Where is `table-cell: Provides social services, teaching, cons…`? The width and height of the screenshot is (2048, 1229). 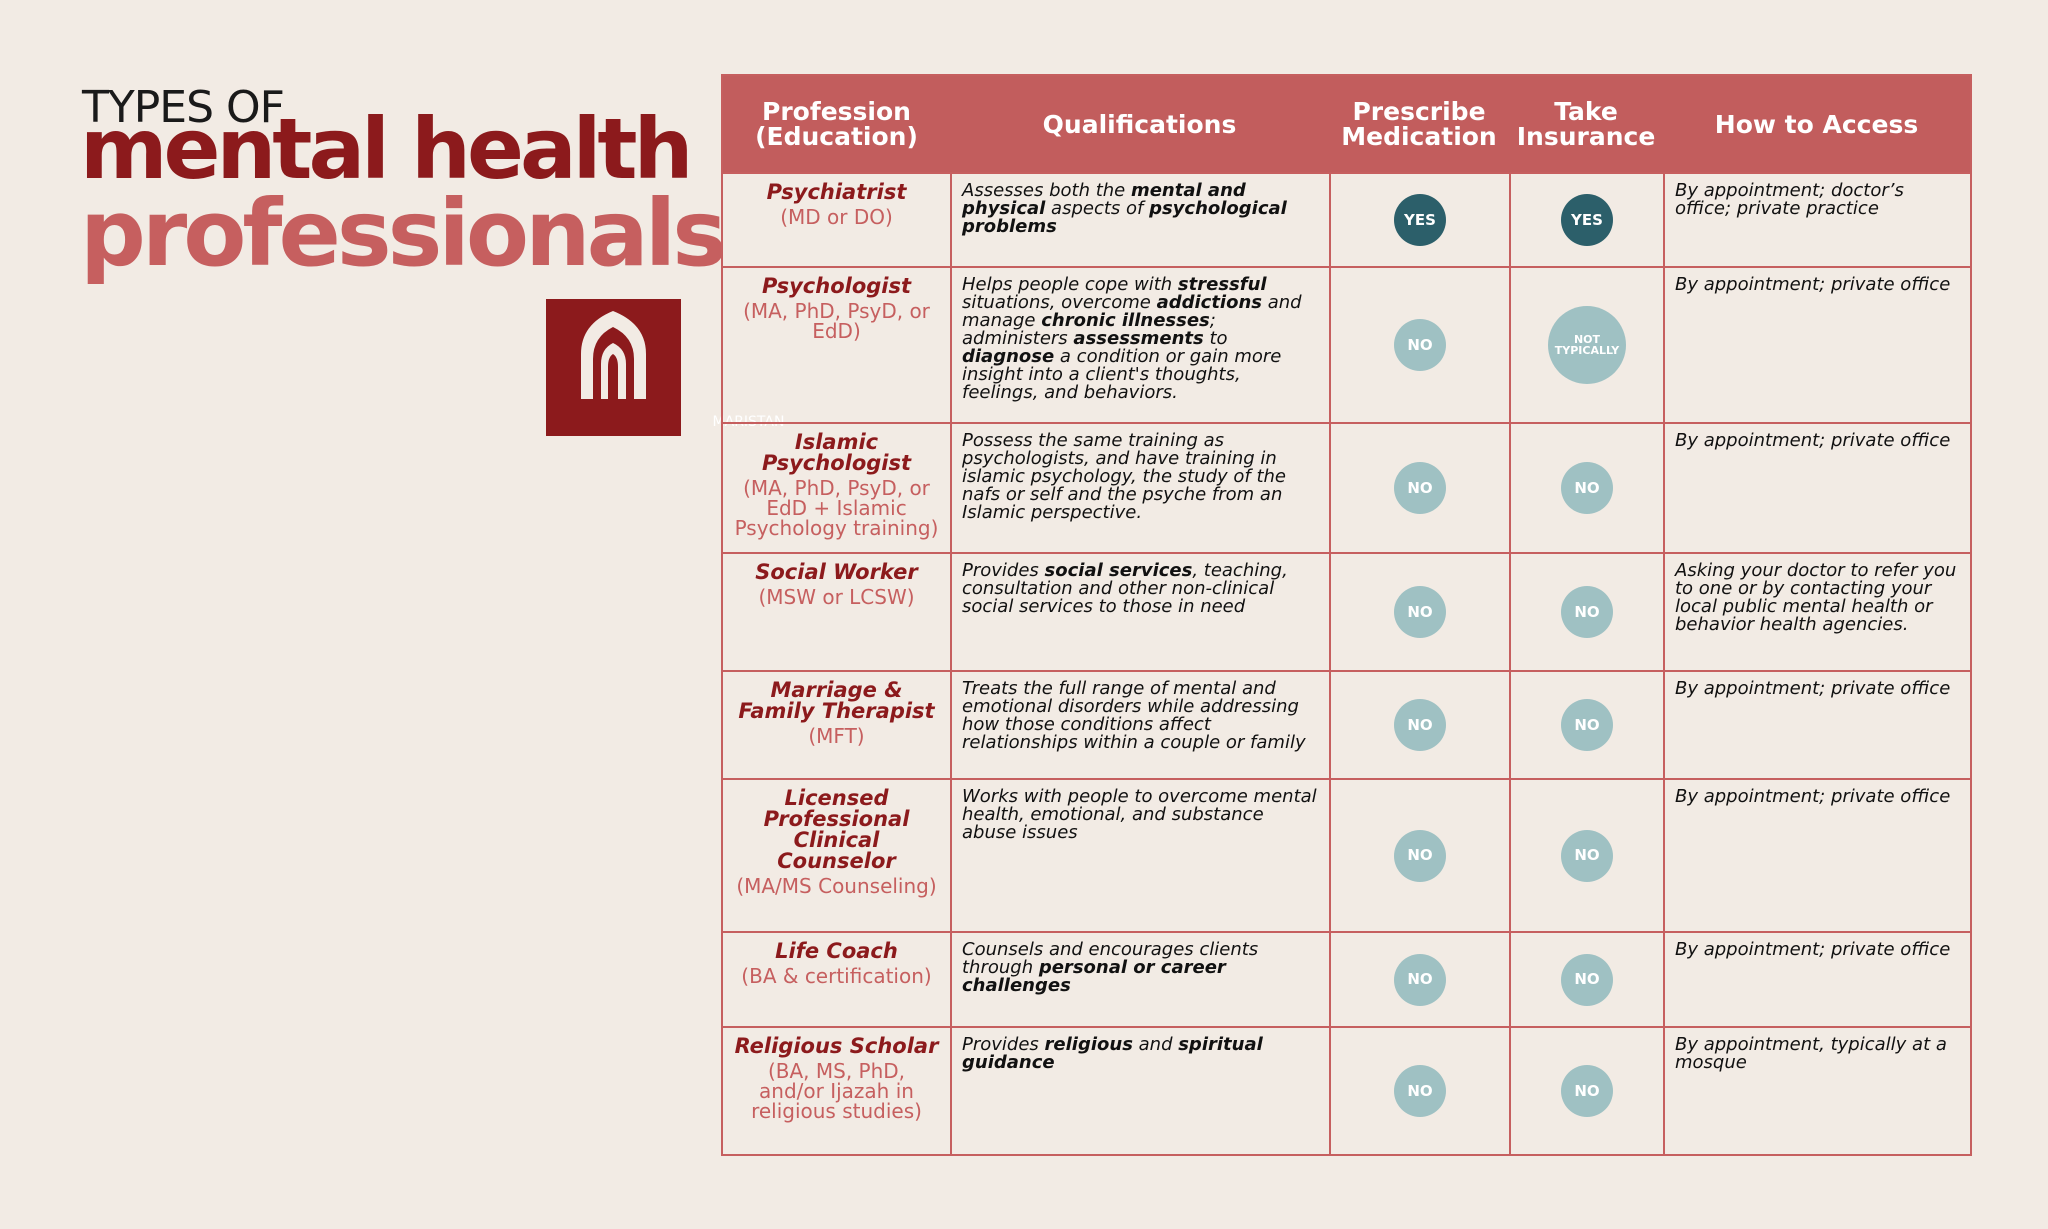 table-cell: Provides social services, teaching, cons… is located at coordinates (1139, 612).